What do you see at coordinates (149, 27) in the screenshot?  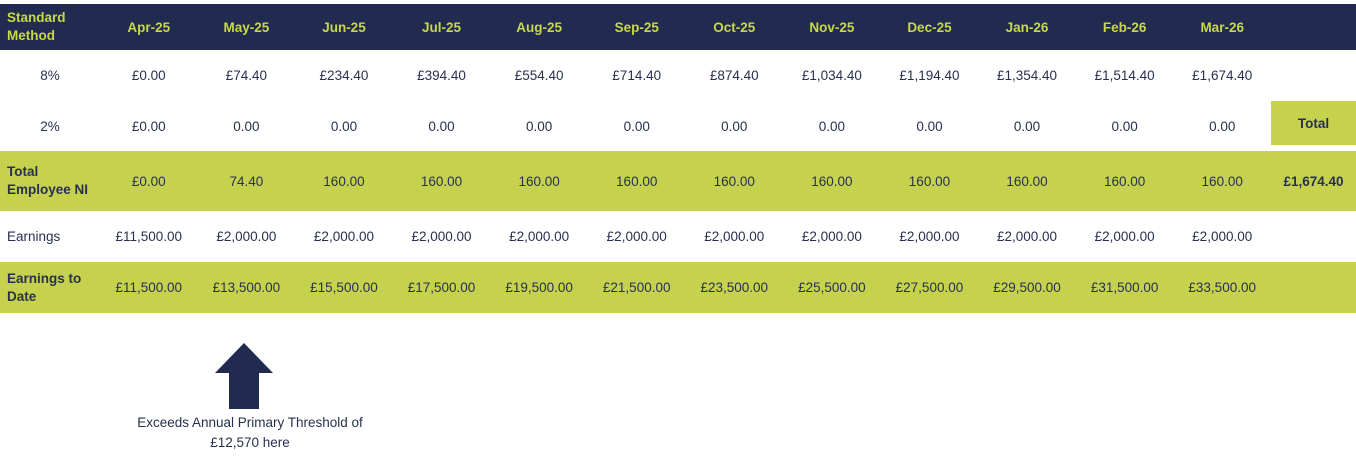 I see `table-cell: Apr-25` at bounding box center [149, 27].